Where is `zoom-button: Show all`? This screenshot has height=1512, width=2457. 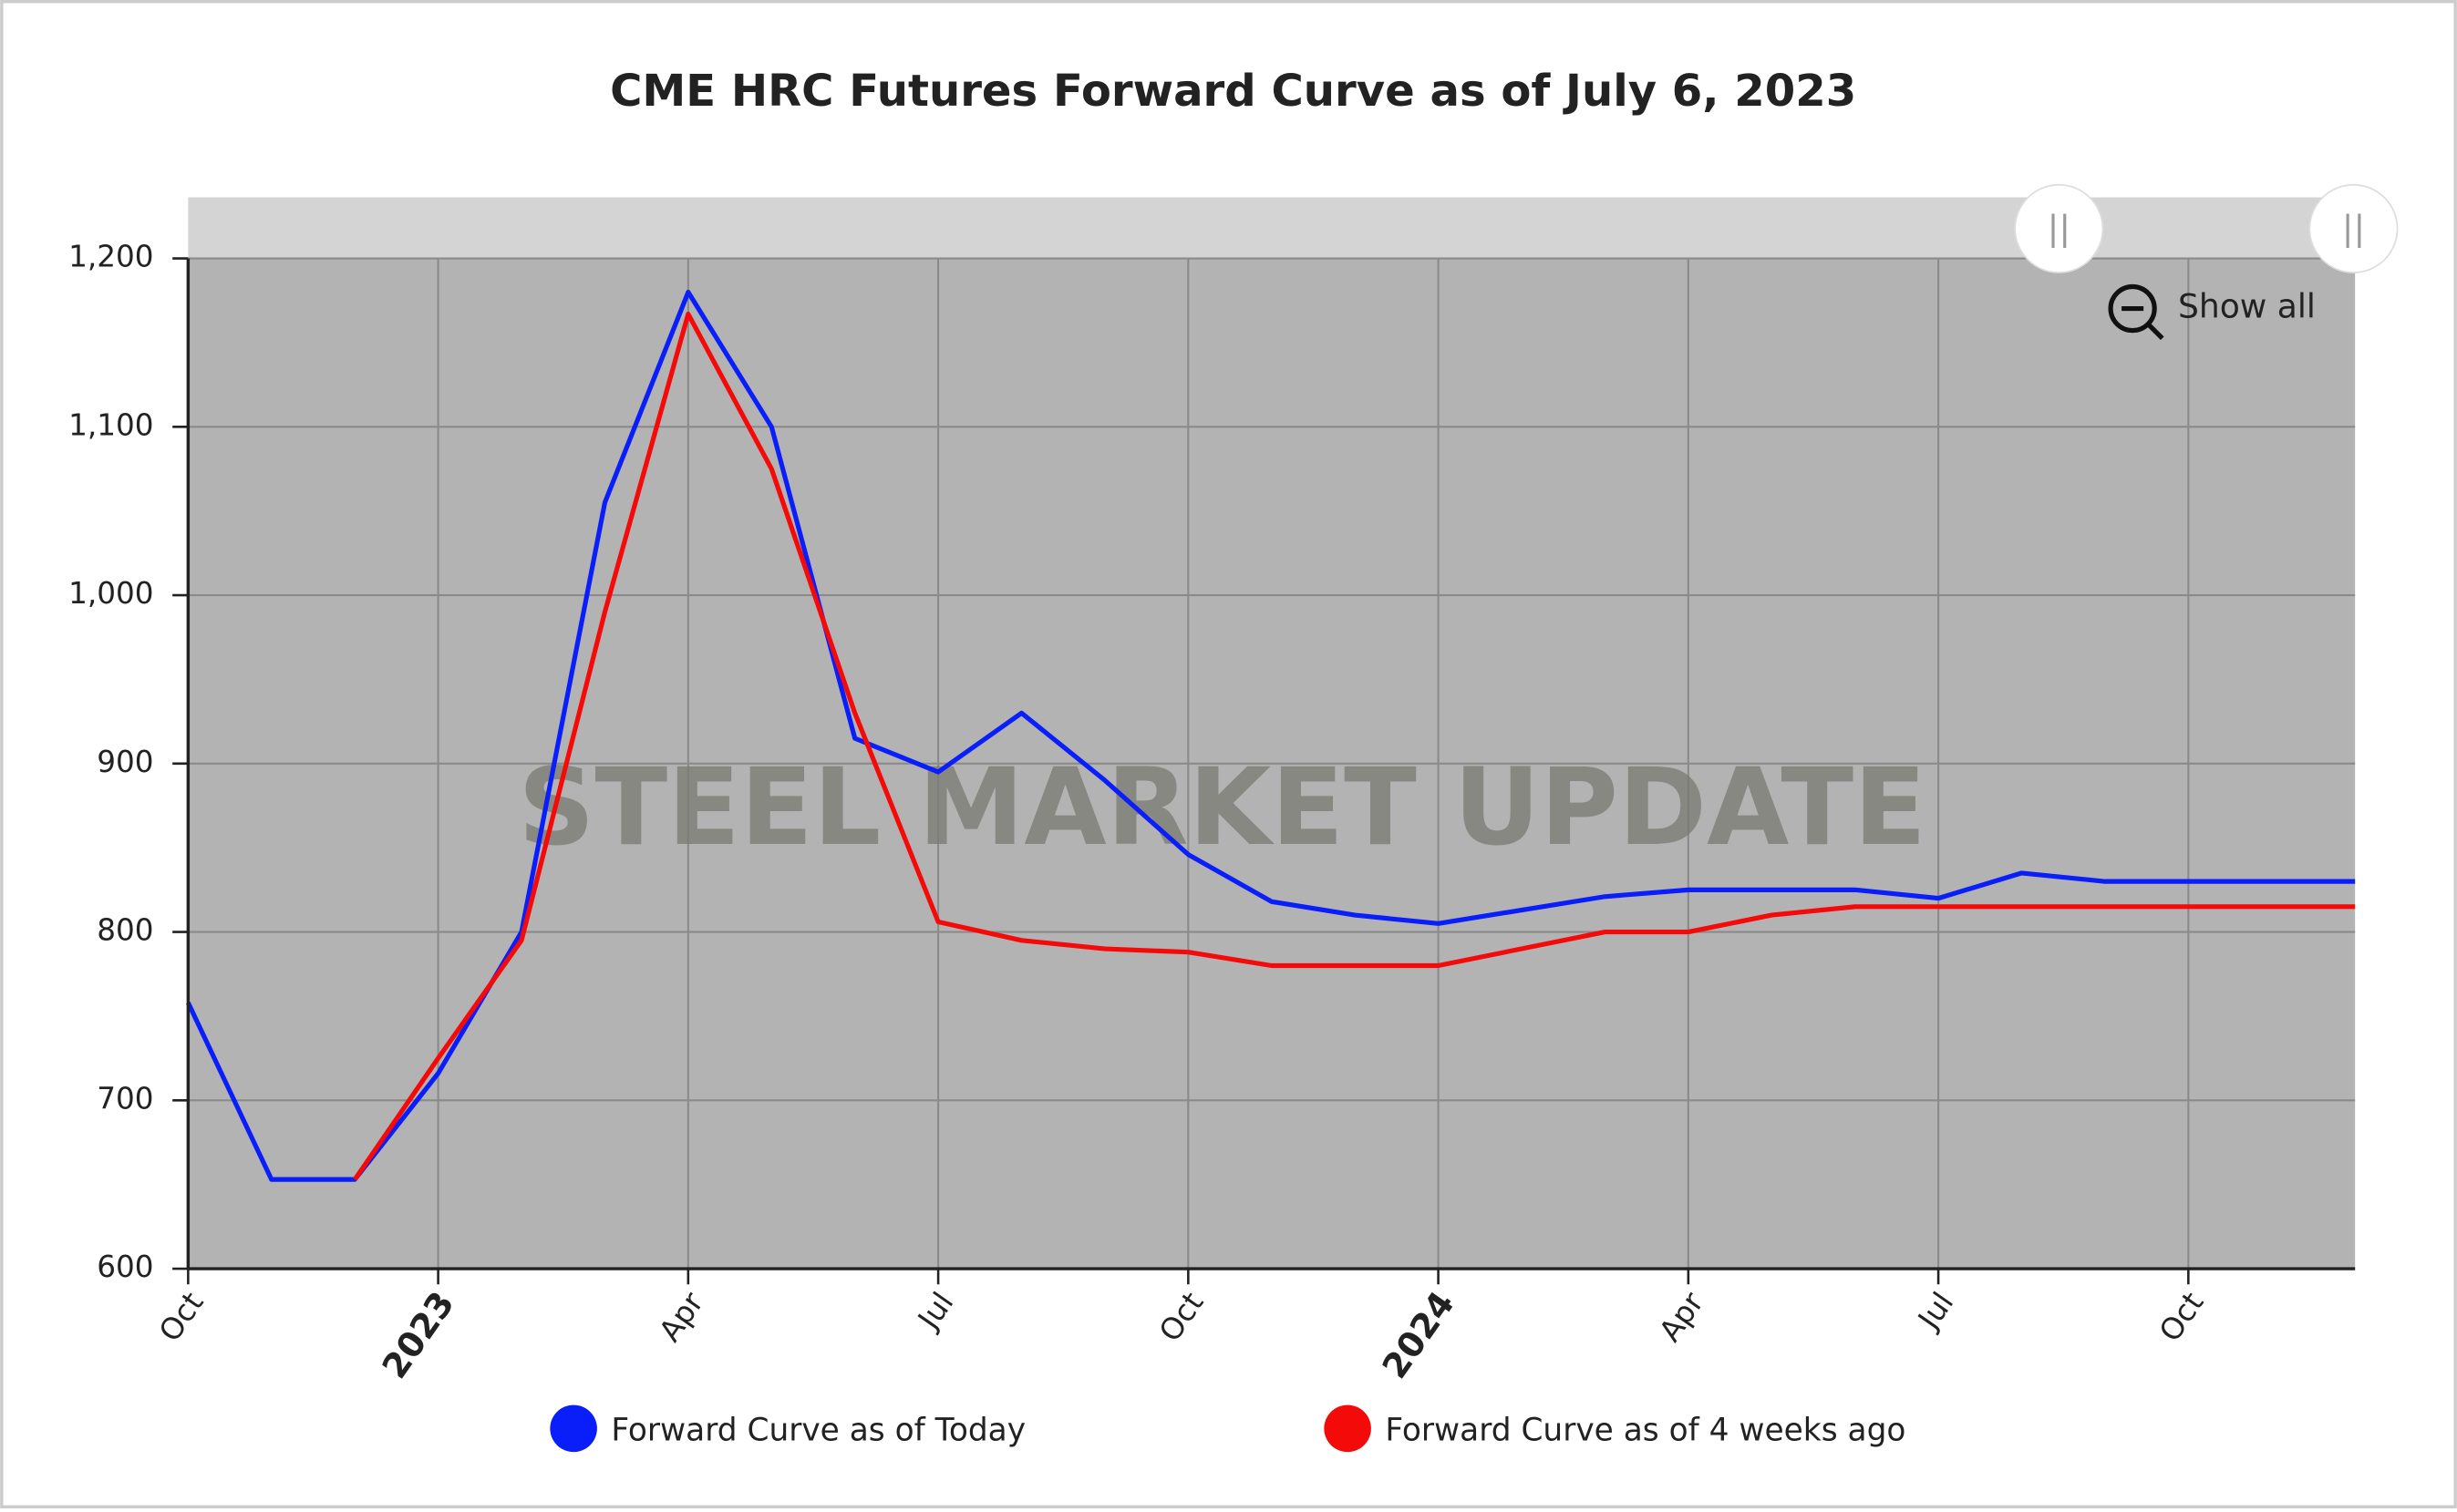
zoom-button: Show all is located at coordinates (2212, 312).